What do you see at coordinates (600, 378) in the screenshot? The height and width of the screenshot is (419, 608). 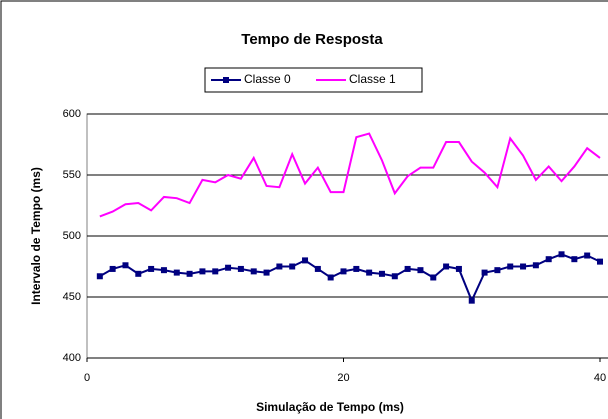 I see `x-tick-label: 40` at bounding box center [600, 378].